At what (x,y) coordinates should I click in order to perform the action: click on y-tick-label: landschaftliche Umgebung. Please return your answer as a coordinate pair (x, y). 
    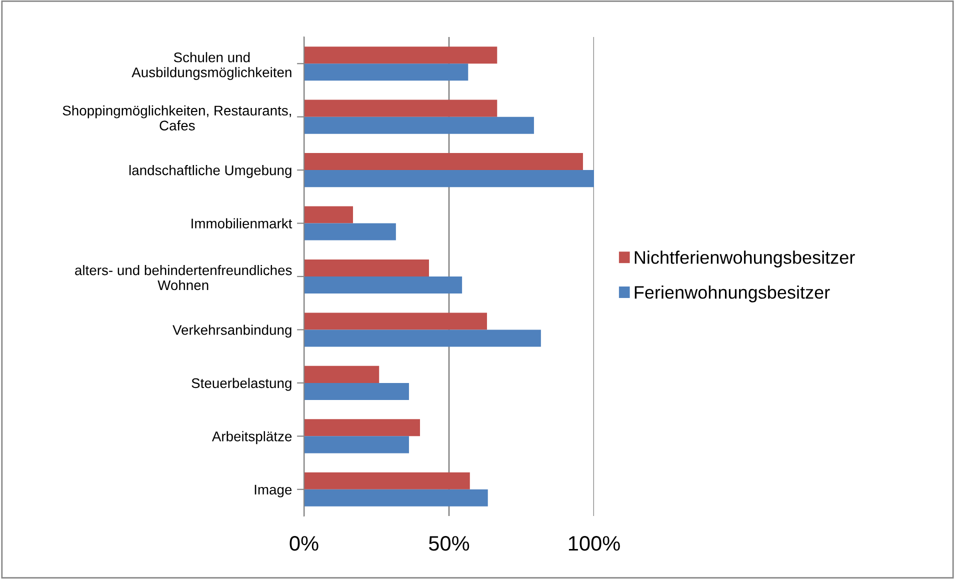
    Looking at the image, I should click on (210, 171).